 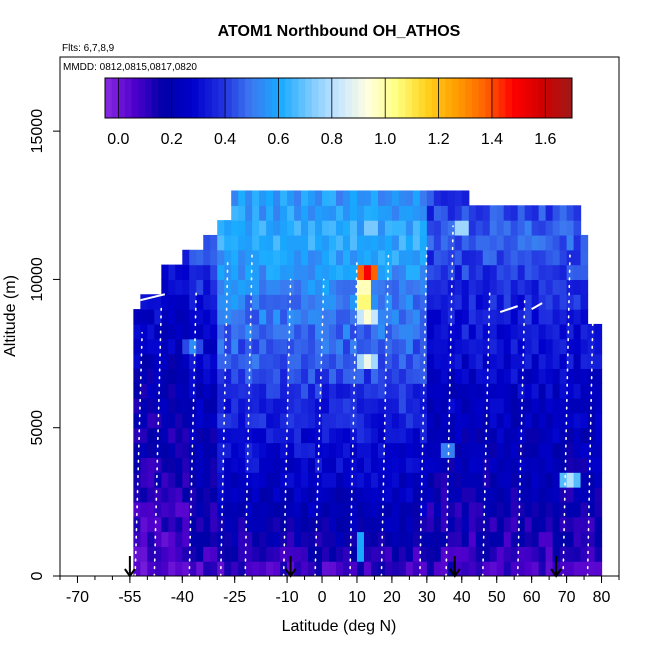 What do you see at coordinates (532, 597) in the screenshot?
I see `x-tick-label: 60` at bounding box center [532, 597].